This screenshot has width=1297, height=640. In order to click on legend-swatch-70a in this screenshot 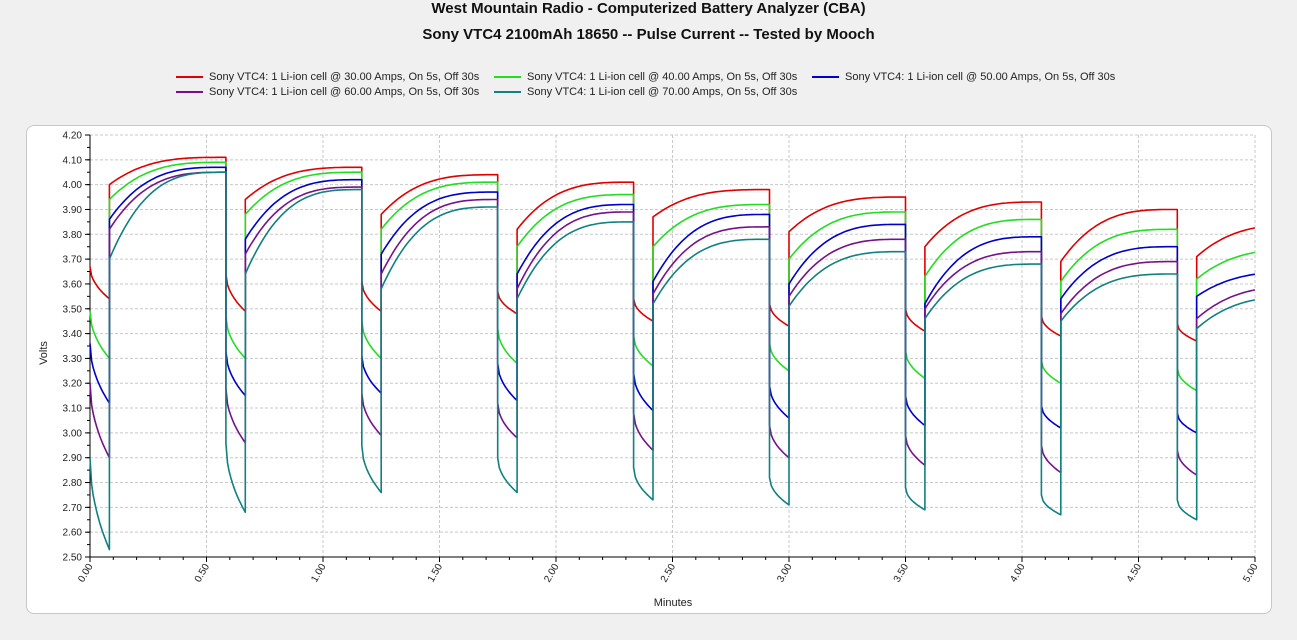, I will do `click(507, 92)`.